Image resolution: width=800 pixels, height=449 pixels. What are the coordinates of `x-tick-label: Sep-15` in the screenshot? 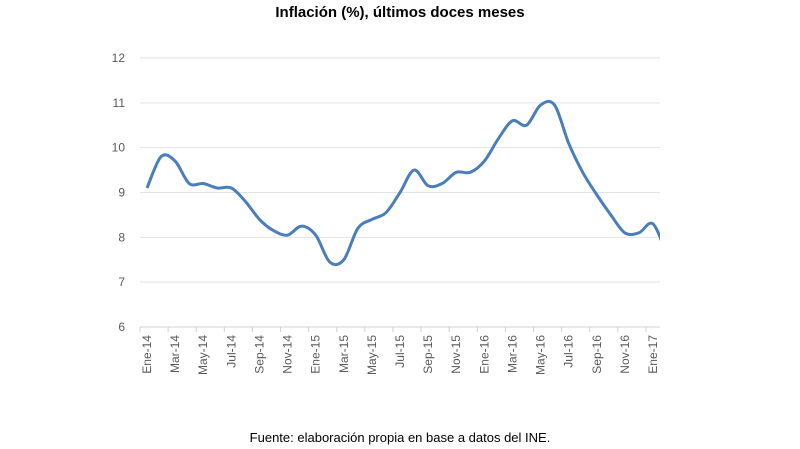 It's located at (428, 354).